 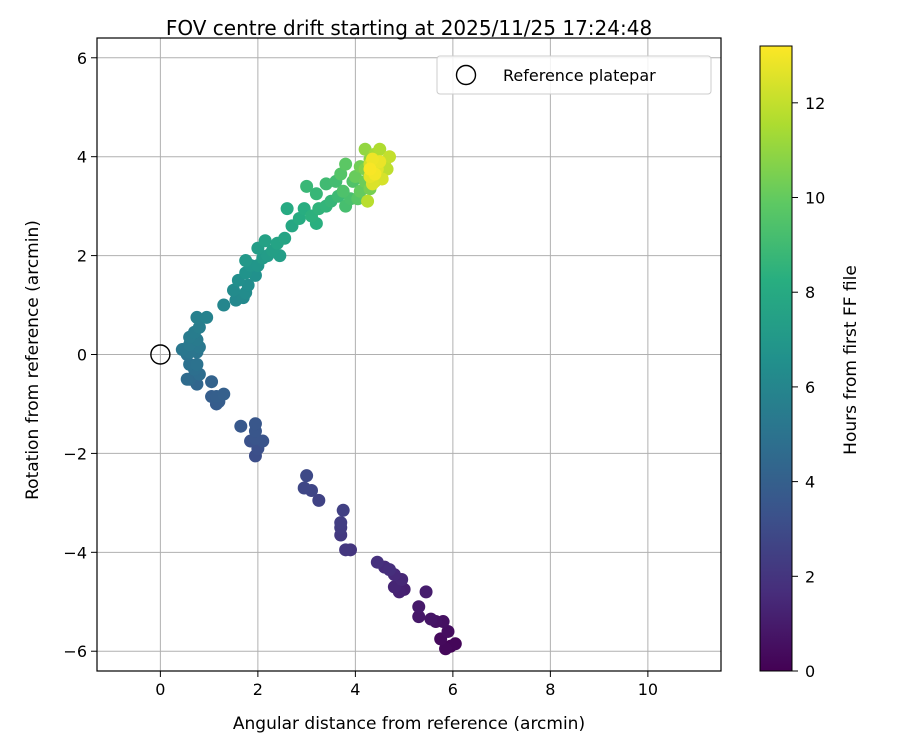 I want to click on colorbar-tick-label: 0, so click(x=810, y=671).